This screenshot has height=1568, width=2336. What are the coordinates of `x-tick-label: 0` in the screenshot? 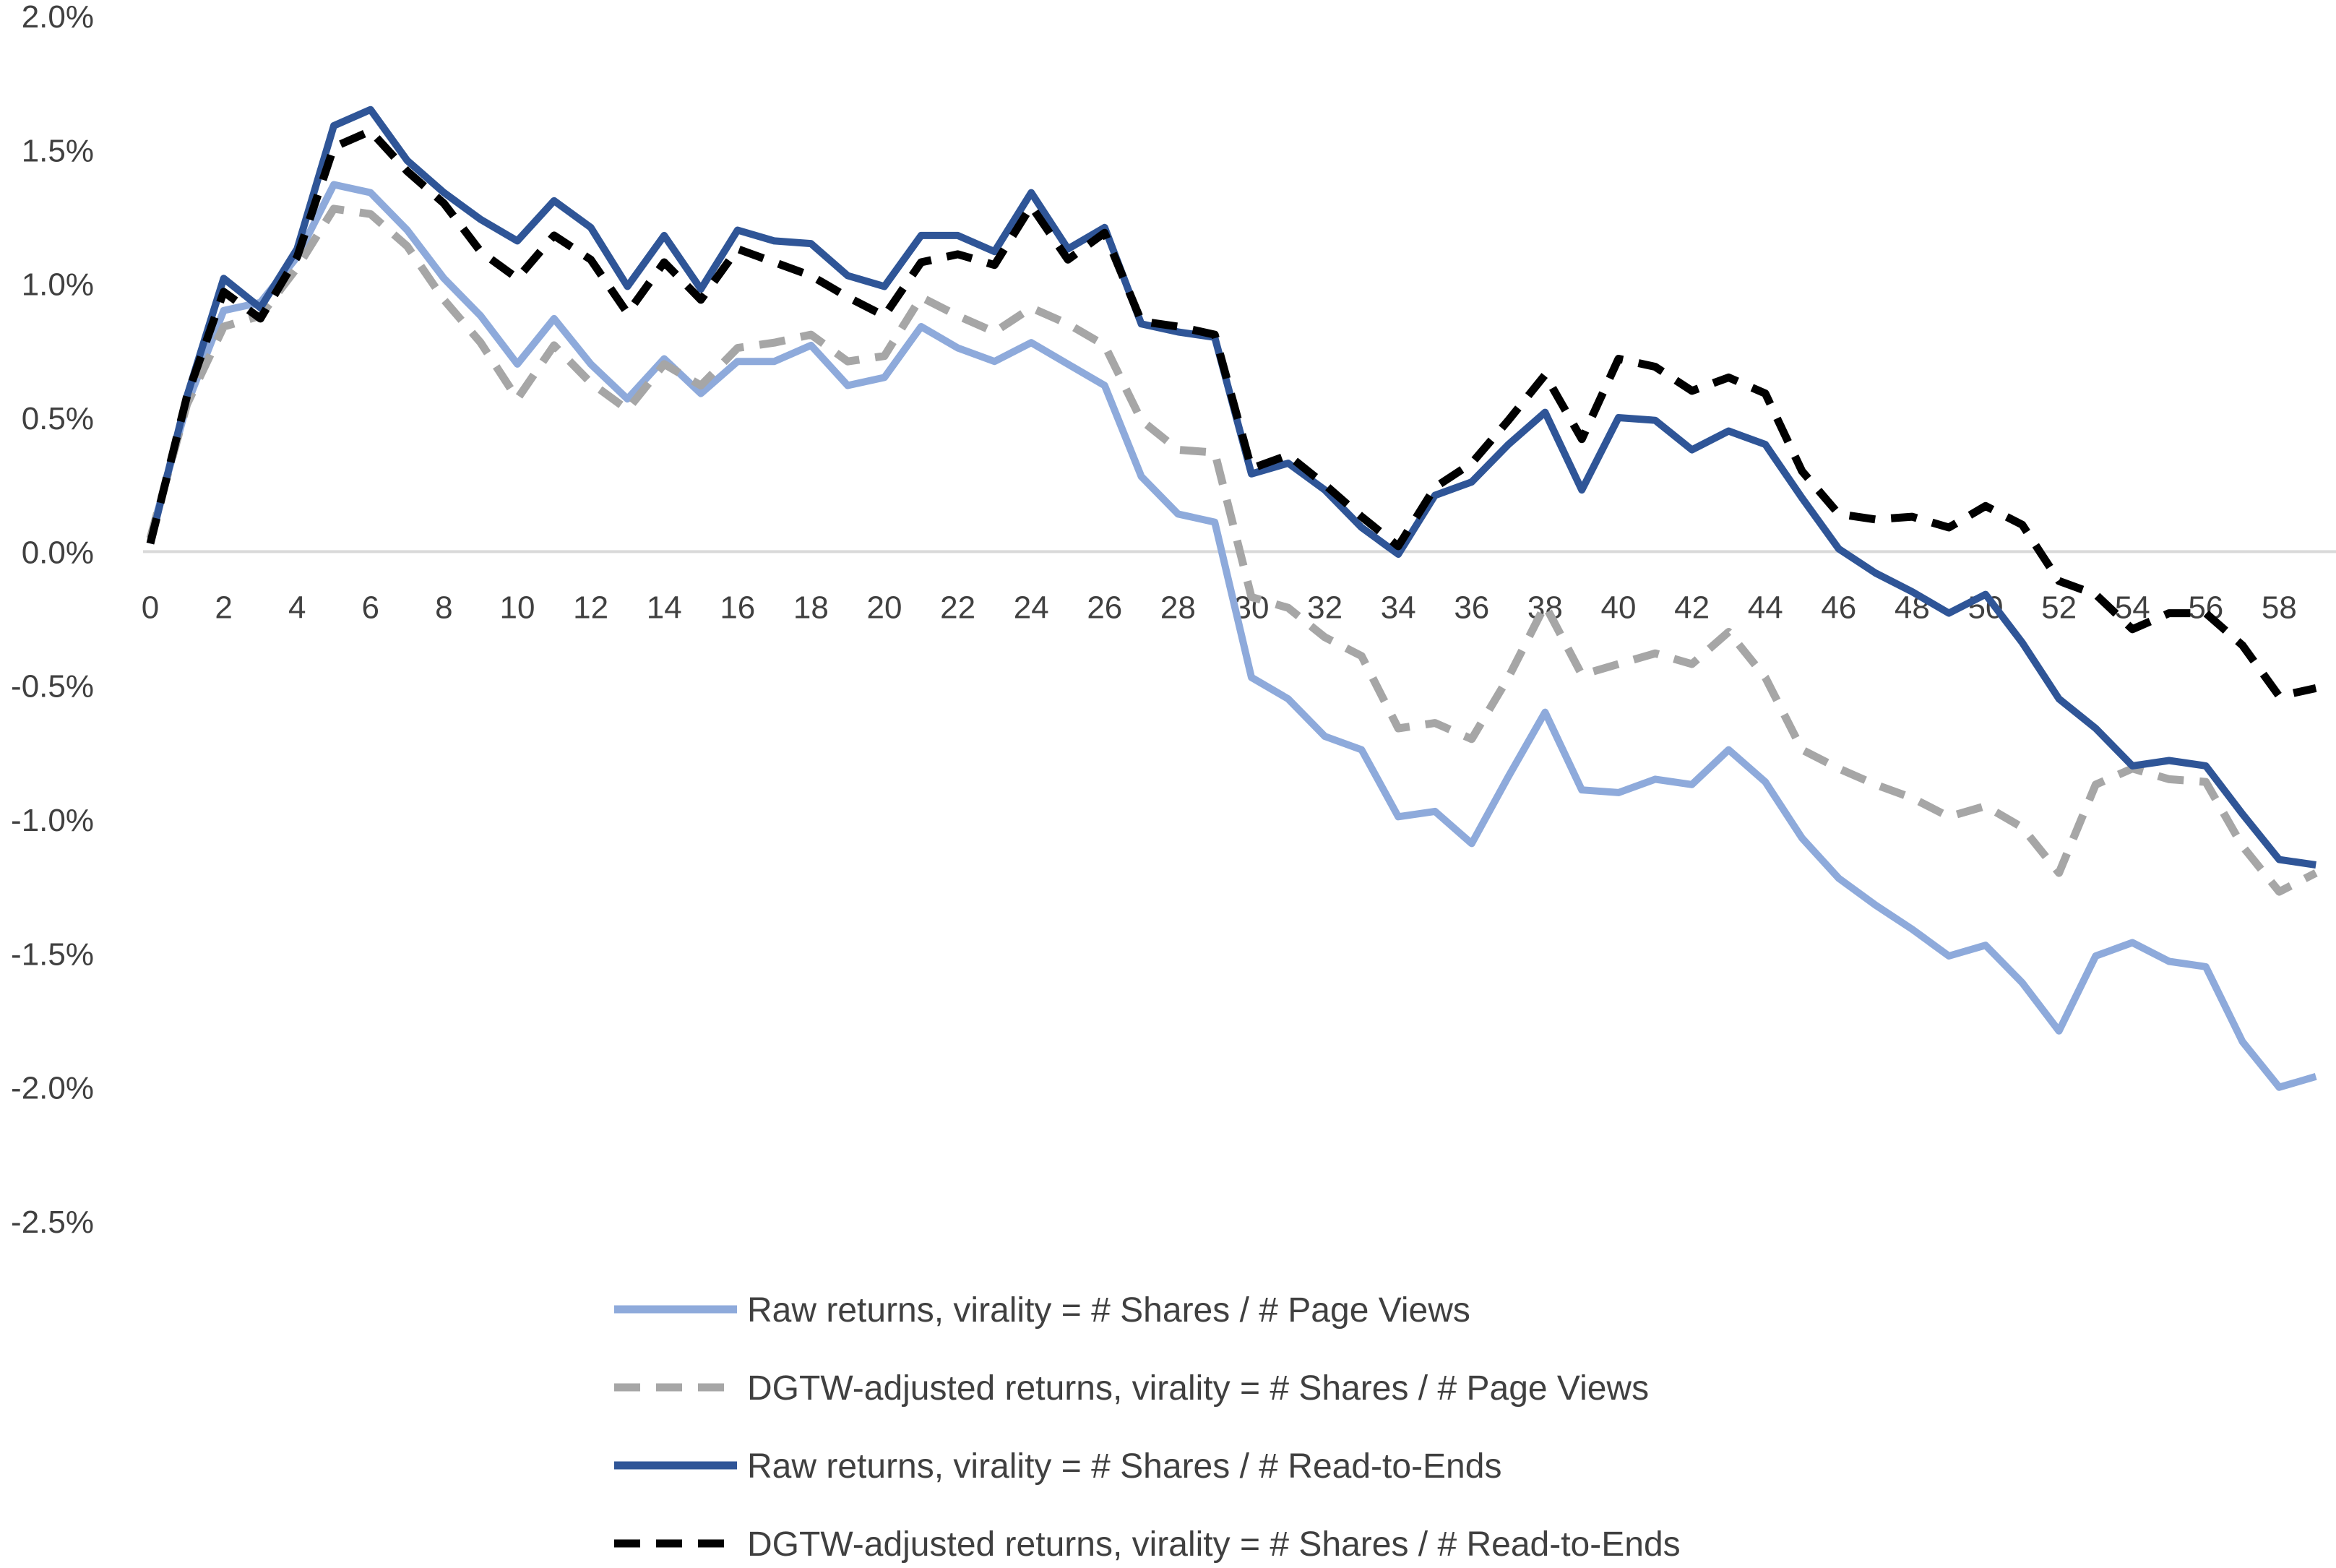 It's located at (150, 607).